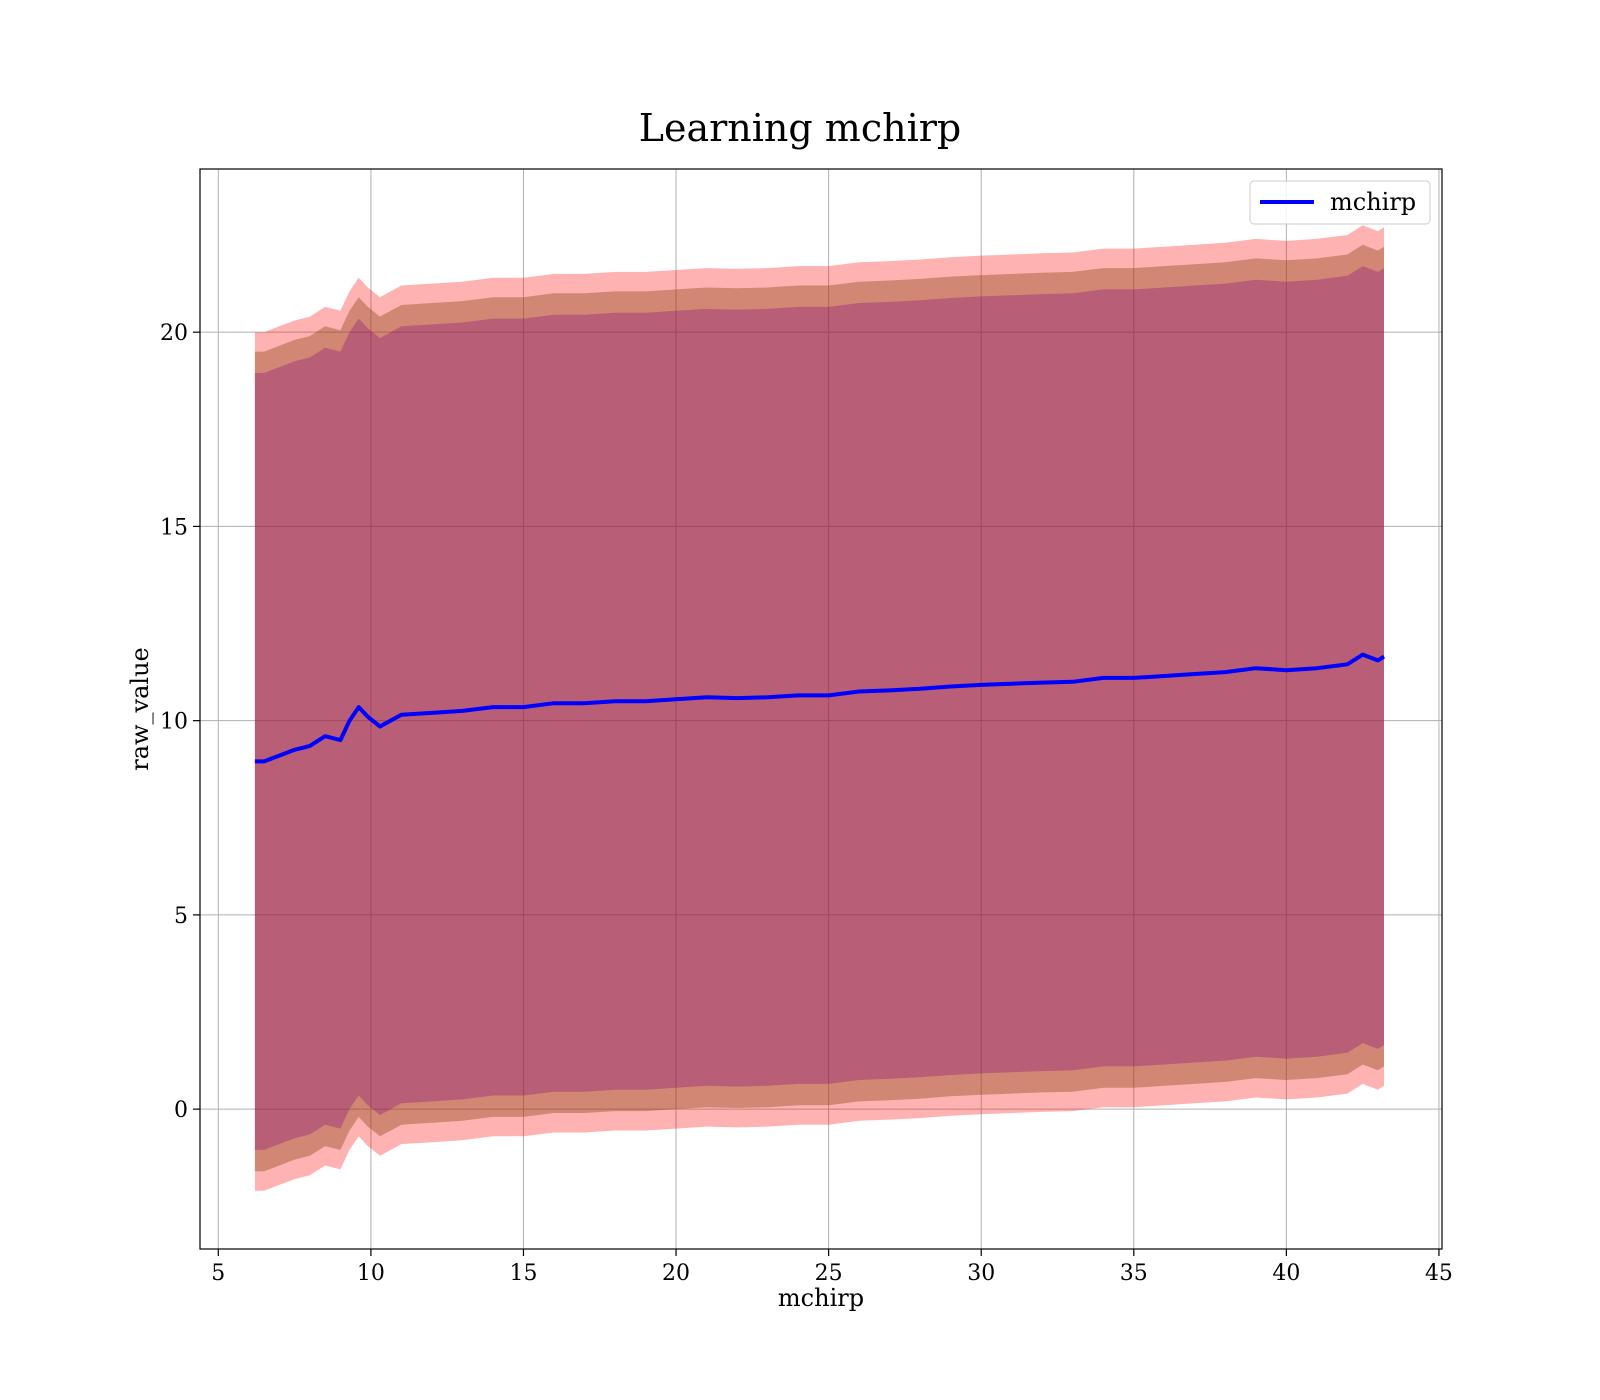 This screenshot has height=1400, width=1600. Describe the element at coordinates (523, 1273) in the screenshot. I see `x-tick-label: 15` at that location.